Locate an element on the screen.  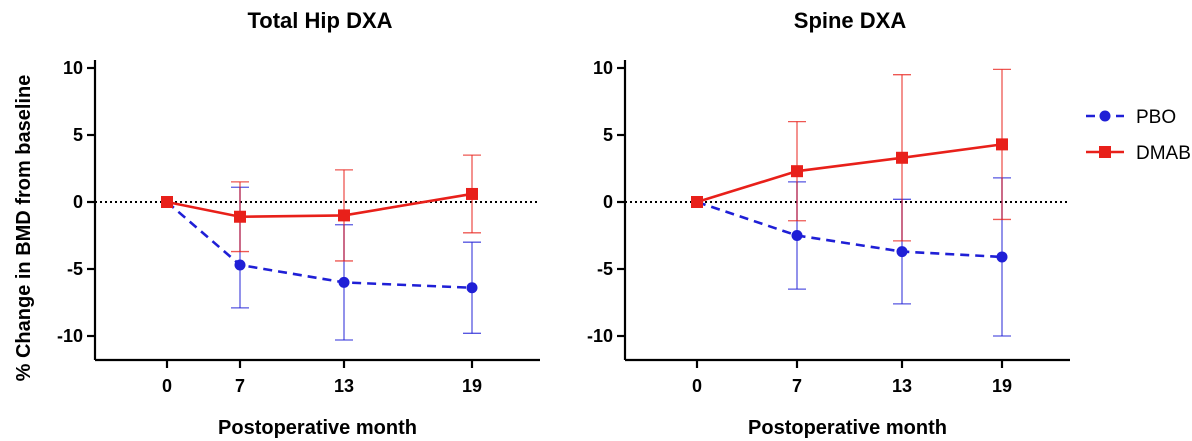
chart-title: Spine DXA is located at coordinates (850, 20).